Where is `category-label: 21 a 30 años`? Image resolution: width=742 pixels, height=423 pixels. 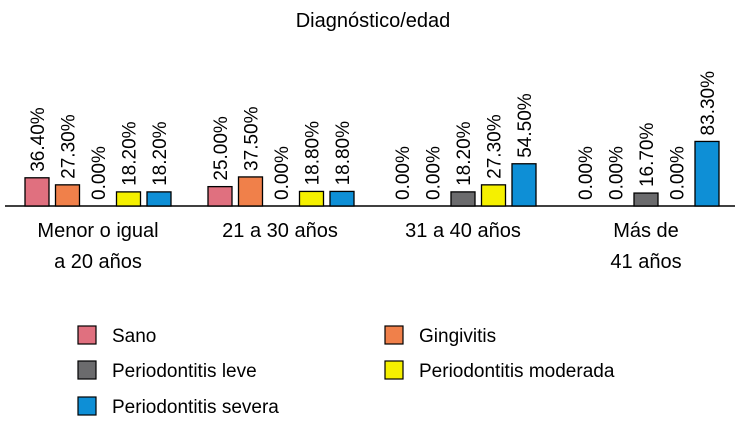
category-label: 21 a 30 años is located at coordinates (280, 231).